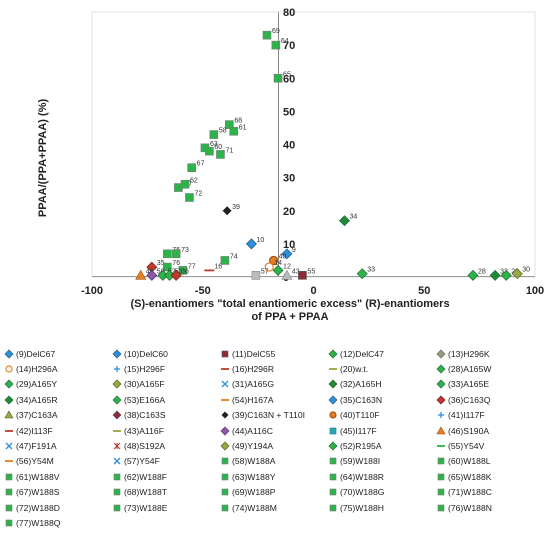  I want to click on legend-label: (45)I117F, so click(358, 430).